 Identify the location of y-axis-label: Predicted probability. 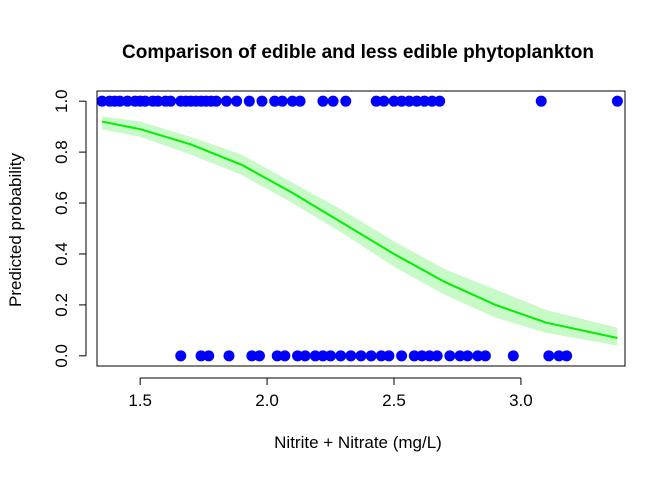
(15, 229).